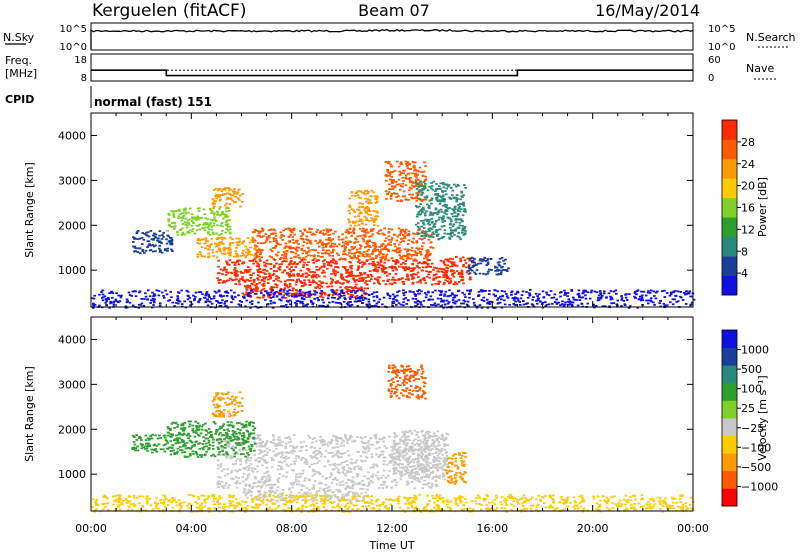  I want to click on power-colorbar-tick-label: 12, so click(748, 229).